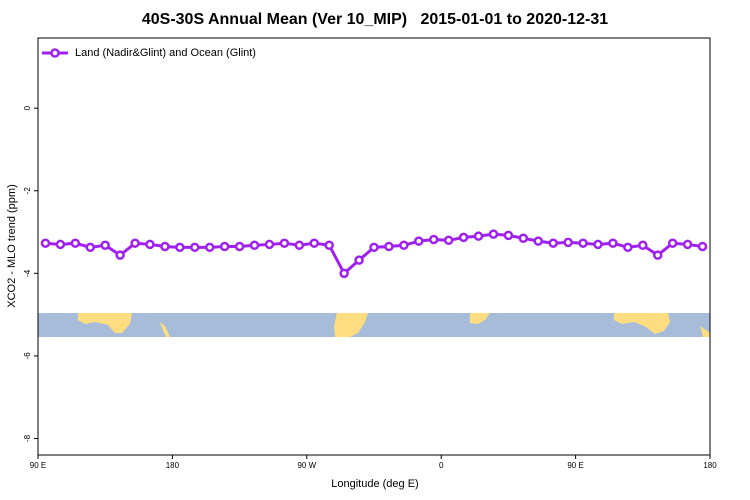 The height and width of the screenshot is (500, 750). Describe the element at coordinates (27, 107) in the screenshot. I see `y-tick-label: 0` at that location.